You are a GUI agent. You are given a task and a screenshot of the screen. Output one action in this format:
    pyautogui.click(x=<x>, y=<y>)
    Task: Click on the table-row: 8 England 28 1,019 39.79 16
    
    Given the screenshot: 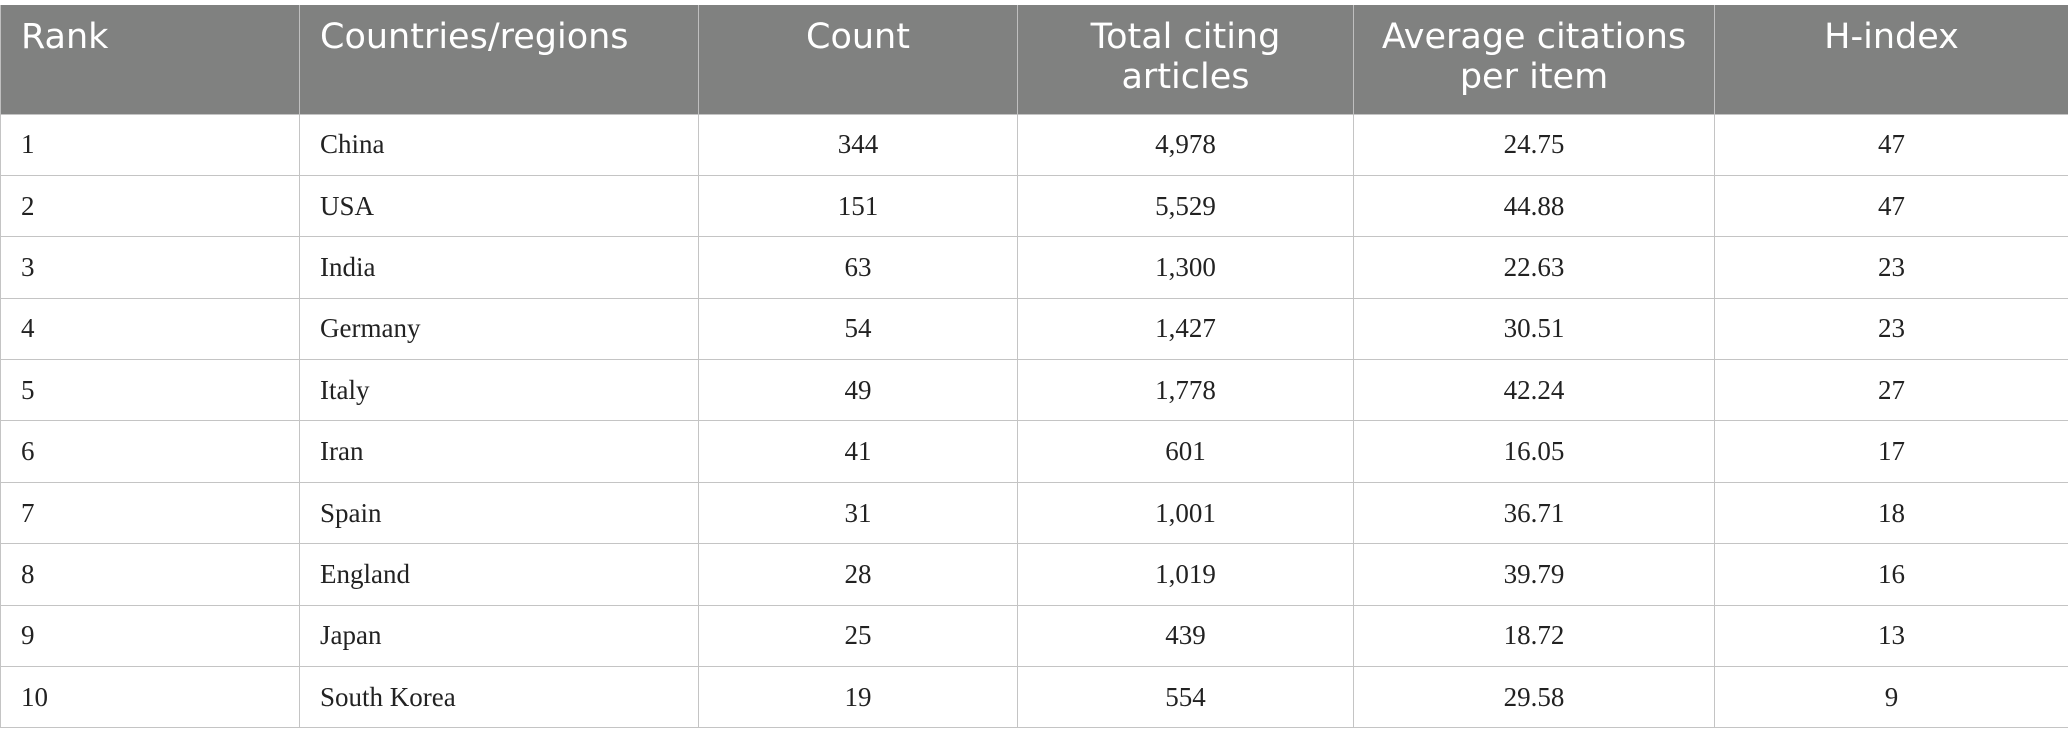 What is the action you would take?
    pyautogui.click(x=1034, y=574)
    